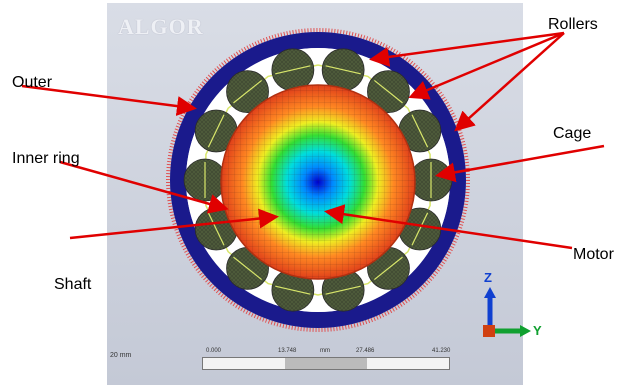  What do you see at coordinates (537, 330) in the screenshot?
I see `y-axis-label: Y` at bounding box center [537, 330].